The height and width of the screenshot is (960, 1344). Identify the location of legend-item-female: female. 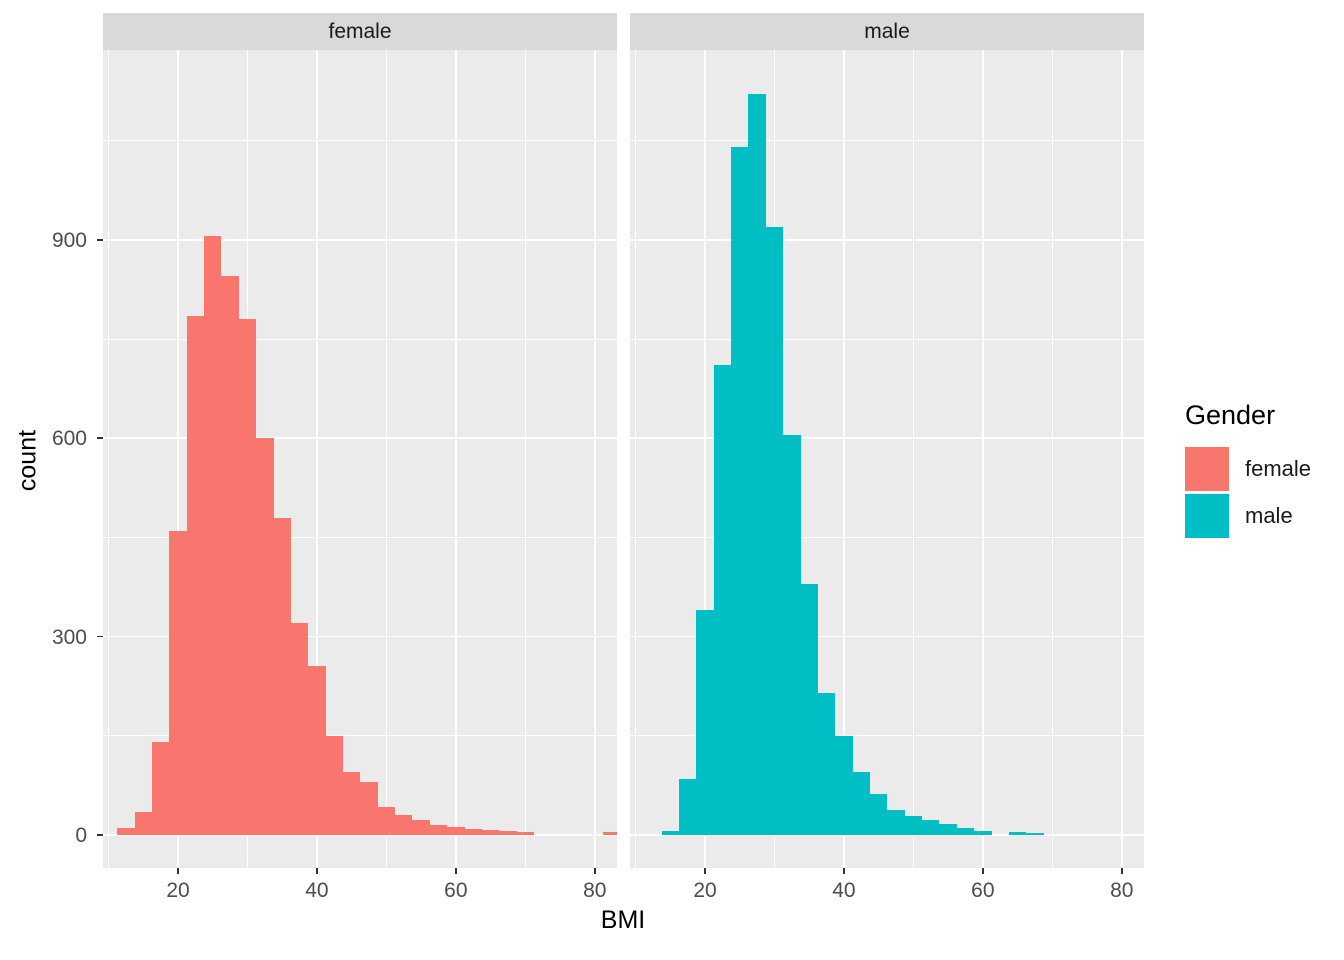
(1248, 469).